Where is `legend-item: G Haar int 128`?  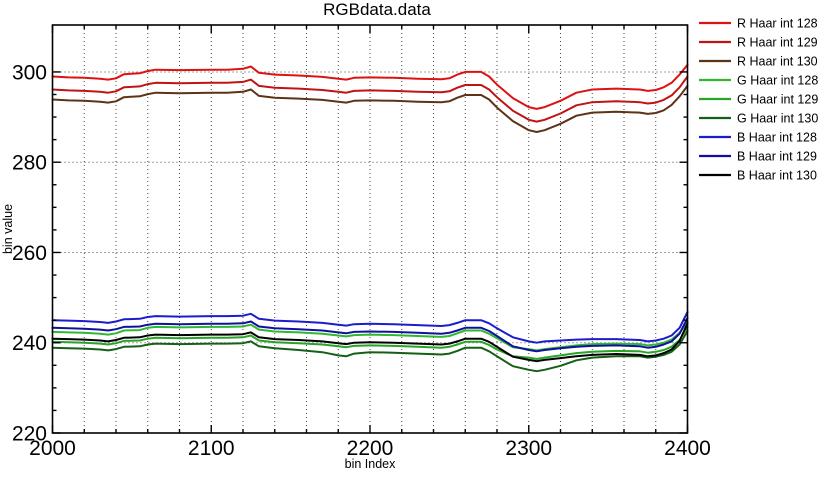 legend-item: G Haar int 128 is located at coordinates (758, 81).